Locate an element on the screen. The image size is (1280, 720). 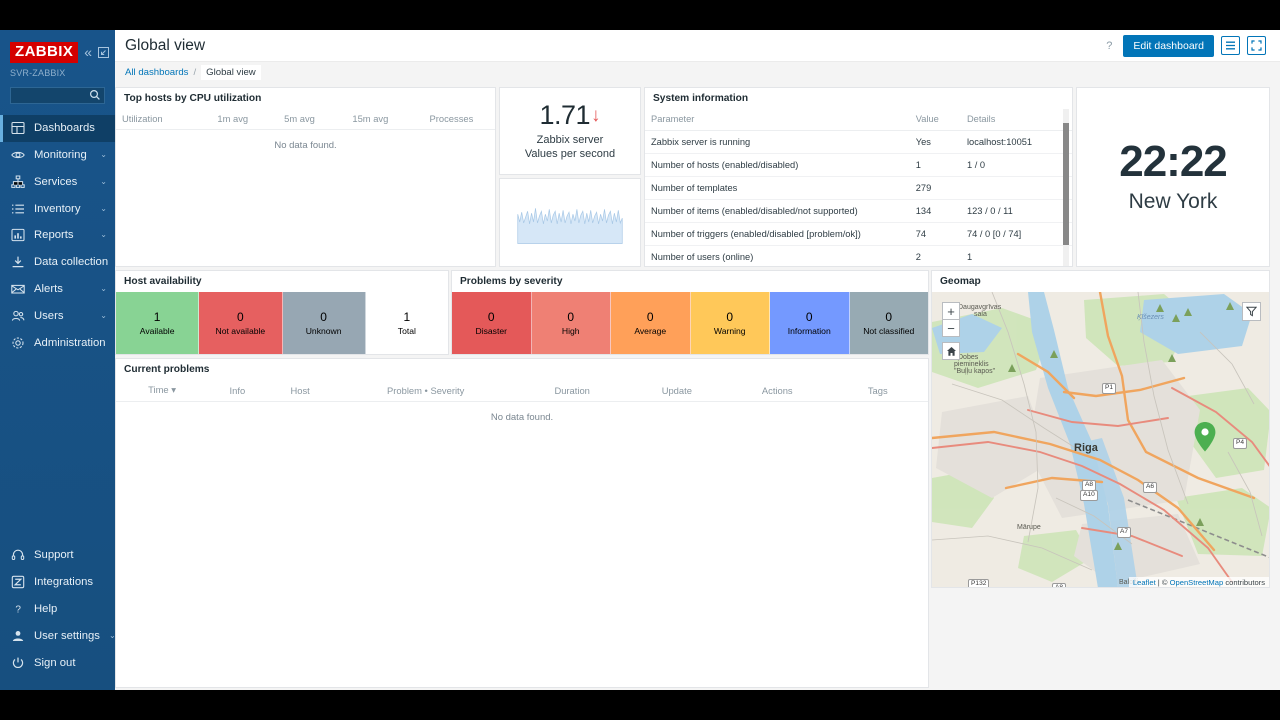
chevron-down-icon: ⌄ is located at coordinates (103, 154).